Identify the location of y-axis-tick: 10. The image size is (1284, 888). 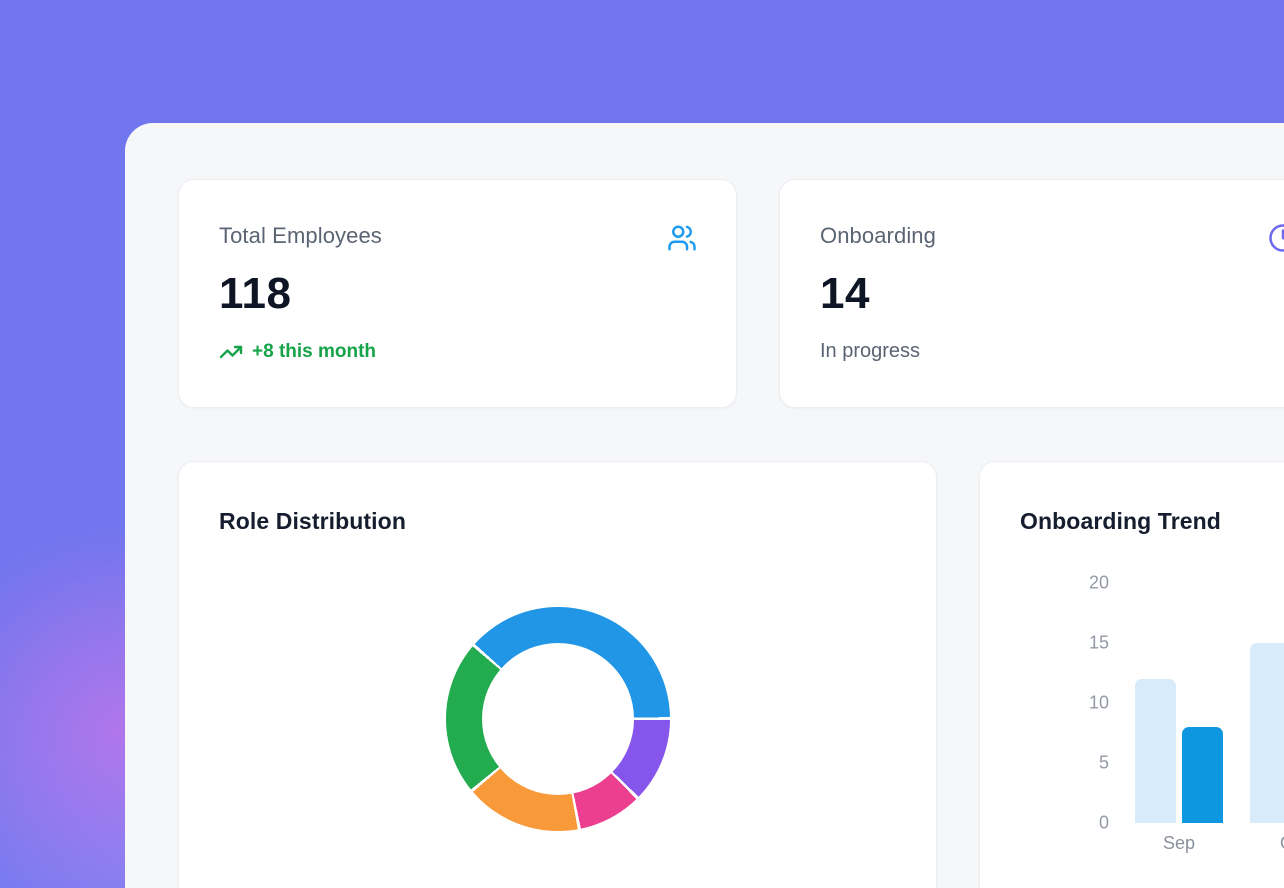
(1098, 702).